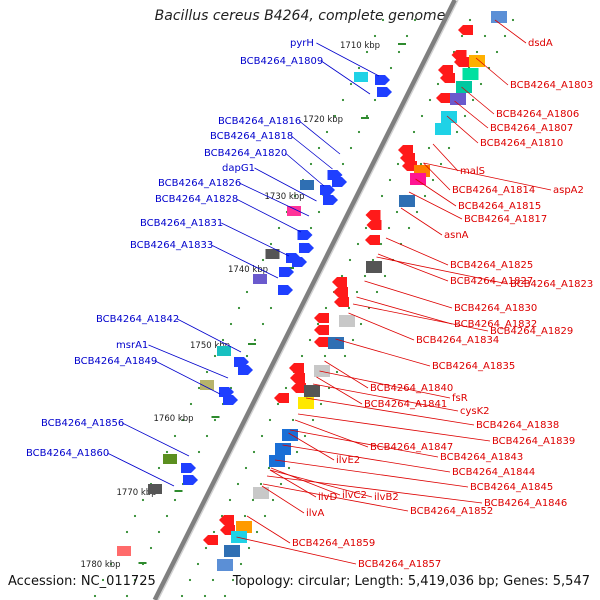 The height and width of the screenshot is (600, 600). I want to click on scale-tick-label: 1760 kbp, so click(174, 419).